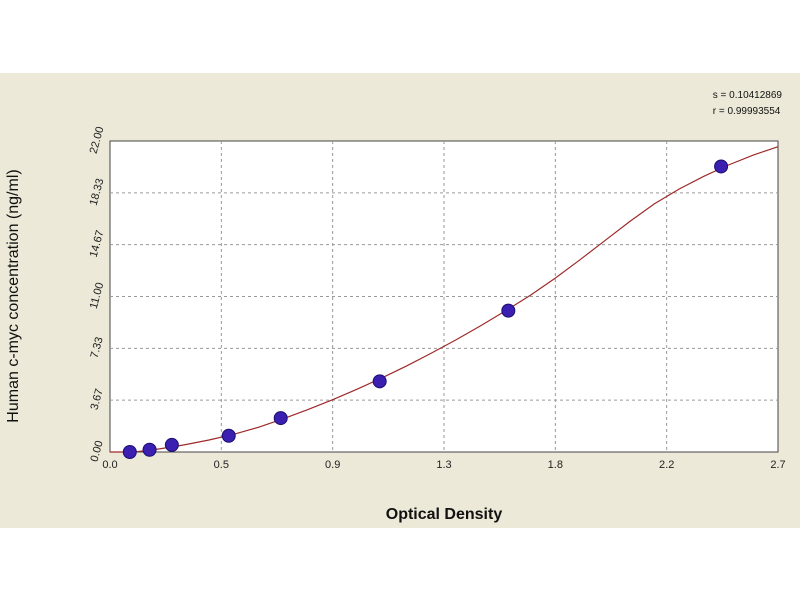  Describe the element at coordinates (747, 104) in the screenshot. I see `fit-statistics: s = 0.10412869 r = 0.99993554` at that location.